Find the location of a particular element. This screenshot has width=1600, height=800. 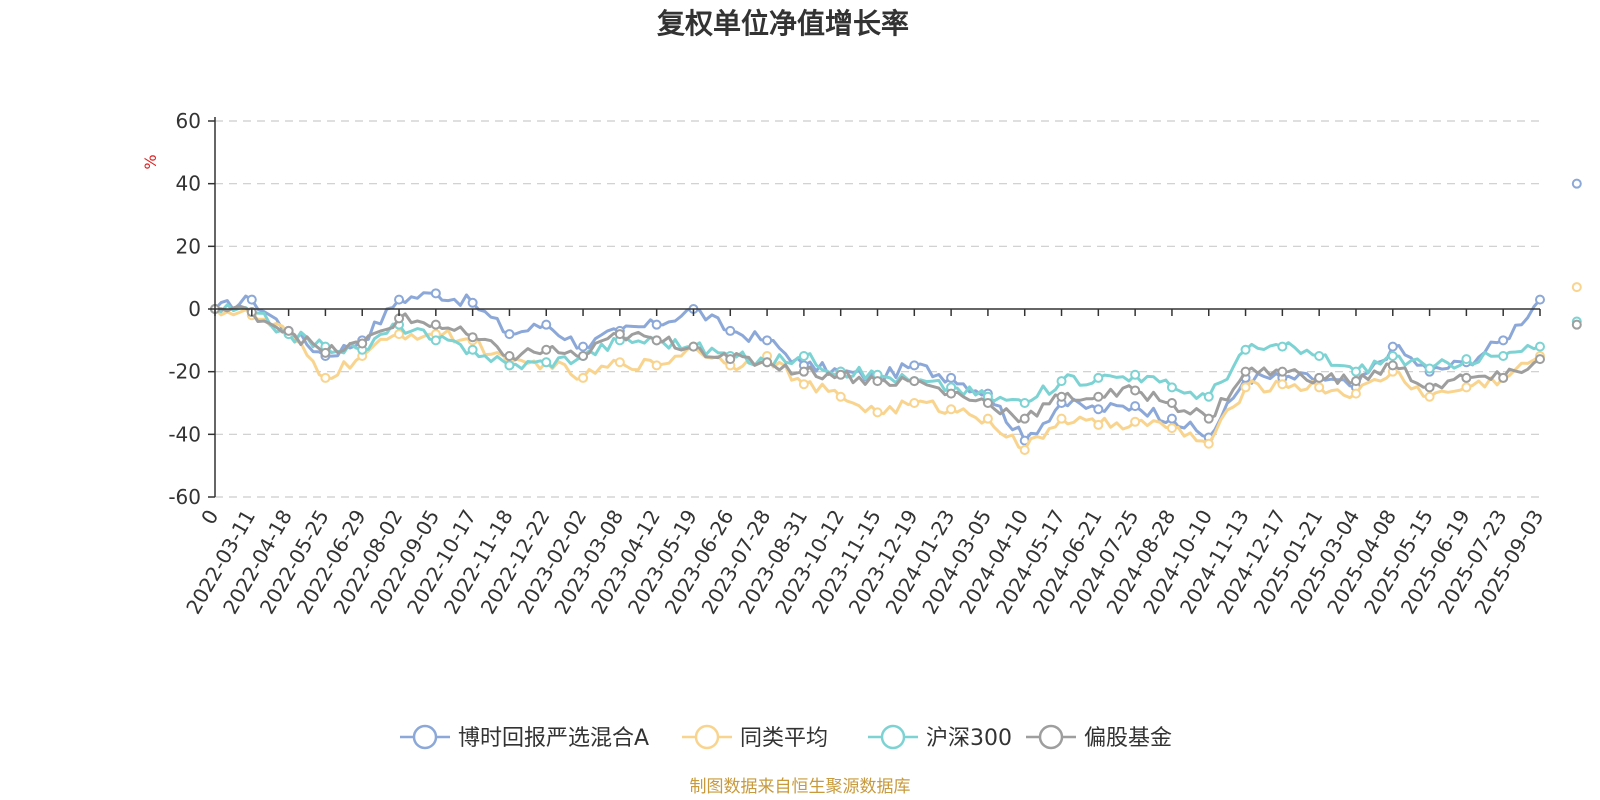

legend-label: 沪深300 is located at coordinates (969, 738).